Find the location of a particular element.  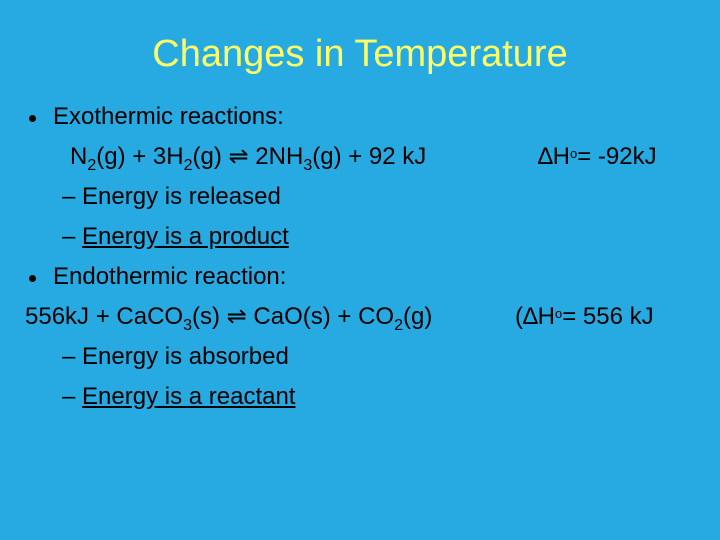

point-text: Energy is released is located at coordinates (181, 196).